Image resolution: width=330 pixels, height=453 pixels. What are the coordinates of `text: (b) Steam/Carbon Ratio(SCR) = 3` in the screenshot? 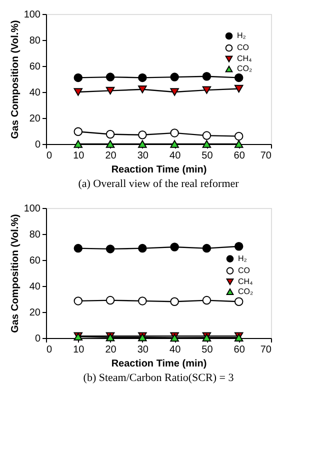 It's located at (158, 378).